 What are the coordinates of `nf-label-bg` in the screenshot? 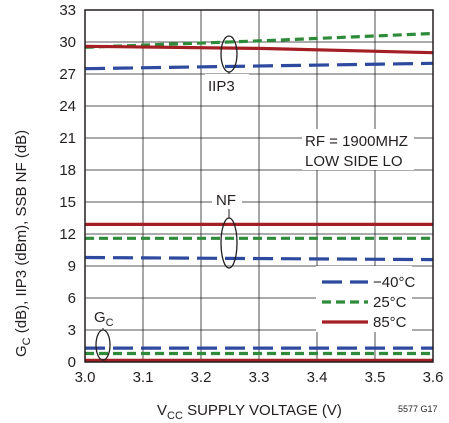 It's located at (227, 199).